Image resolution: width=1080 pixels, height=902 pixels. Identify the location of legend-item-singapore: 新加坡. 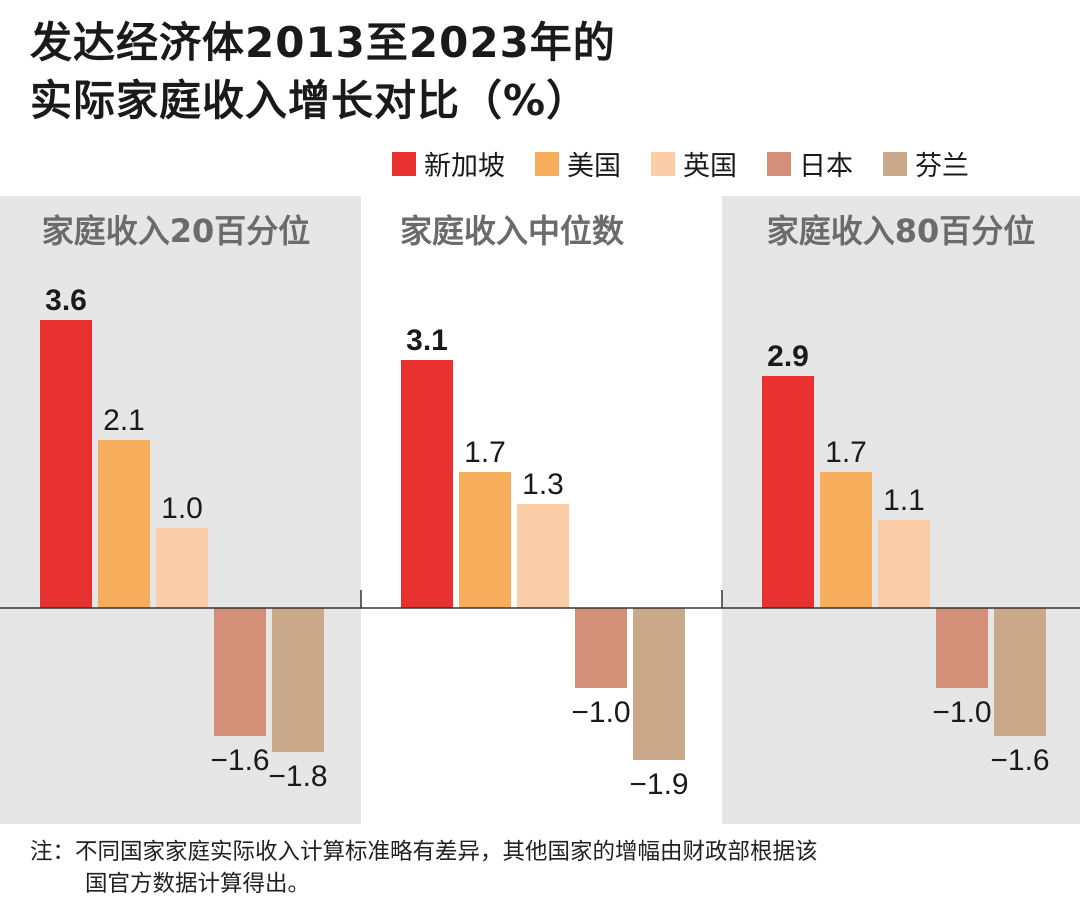
(448, 163).